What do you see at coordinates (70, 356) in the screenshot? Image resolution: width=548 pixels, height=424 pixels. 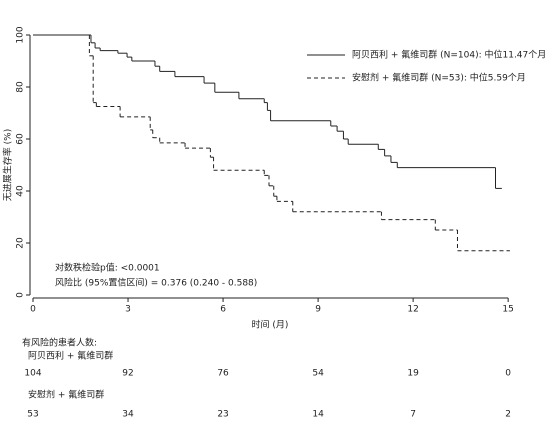 I see `risk-group-name: 阿贝西利 + 氟维司群` at bounding box center [70, 356].